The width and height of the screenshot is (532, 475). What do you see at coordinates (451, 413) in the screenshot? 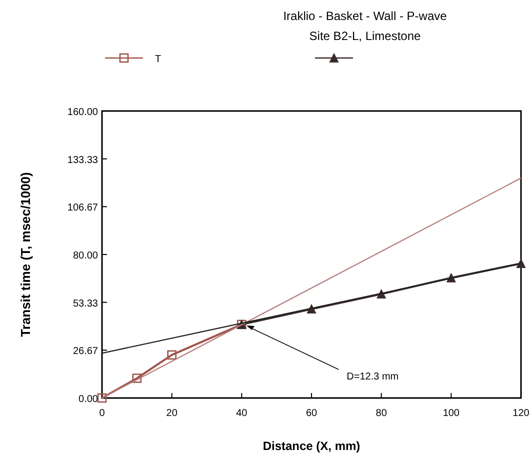
I see `x-tick-label: 100` at bounding box center [451, 413].